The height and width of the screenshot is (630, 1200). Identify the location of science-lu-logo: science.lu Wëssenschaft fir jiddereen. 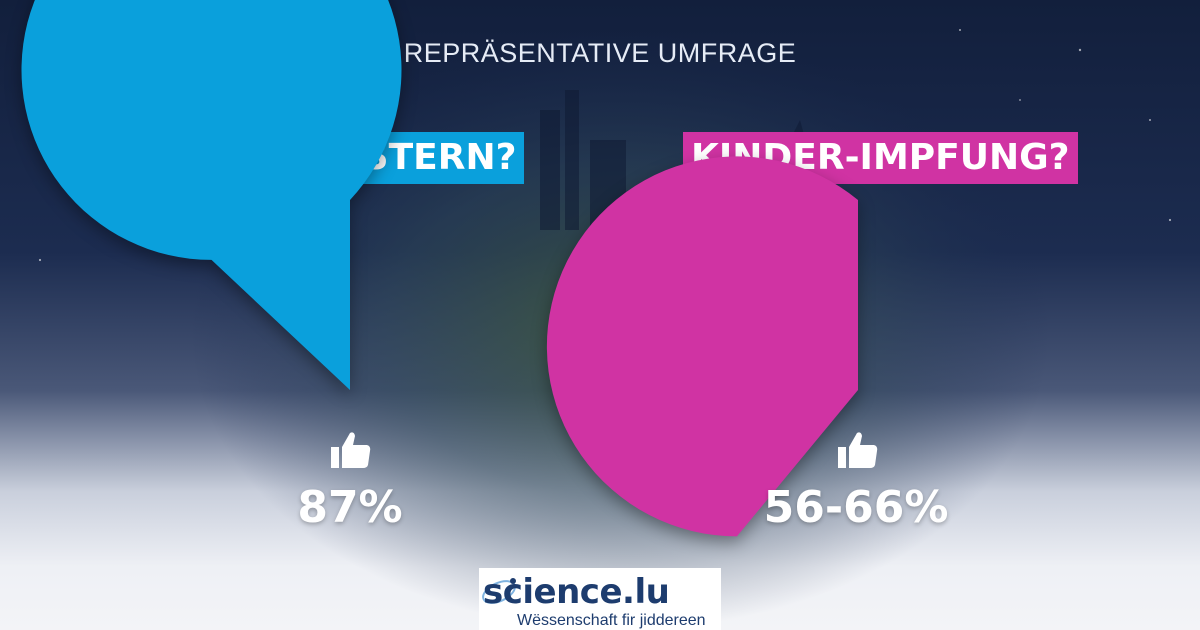
(600, 599).